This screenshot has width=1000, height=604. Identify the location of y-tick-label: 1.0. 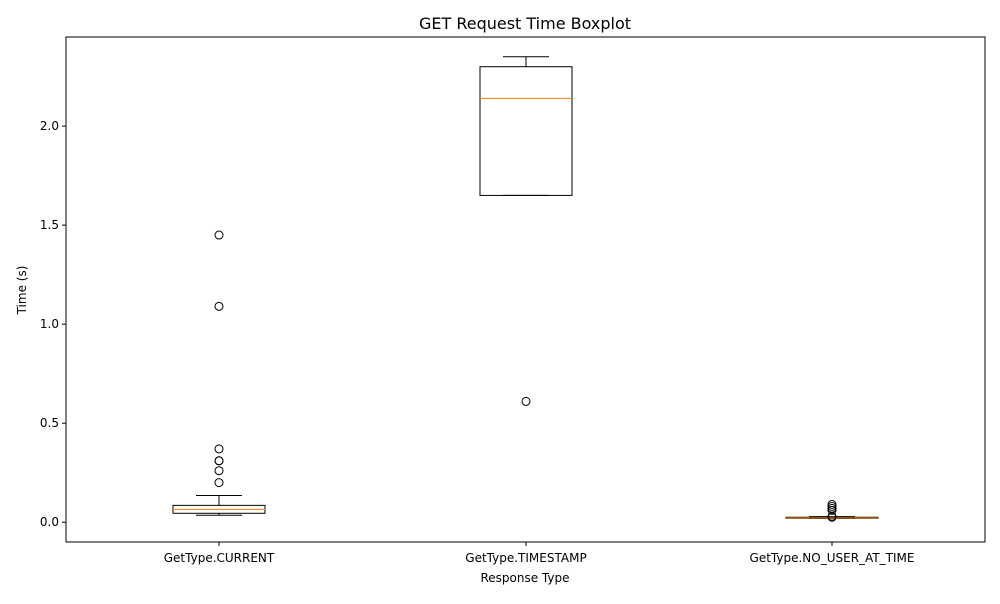
(49, 324).